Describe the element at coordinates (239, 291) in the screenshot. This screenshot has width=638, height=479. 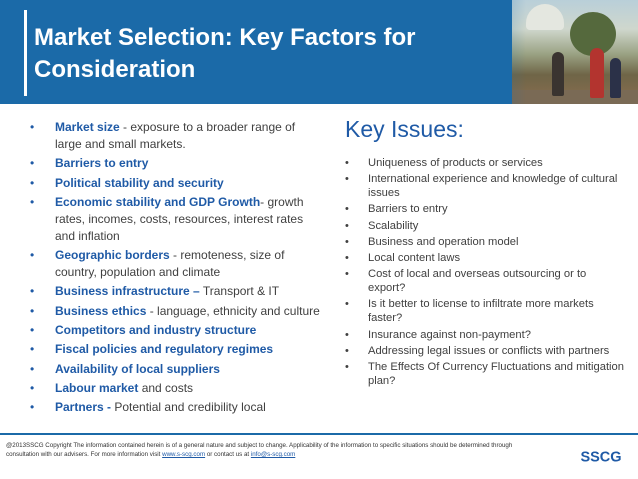
I see `key-factor-detail: Transport & IT` at that location.